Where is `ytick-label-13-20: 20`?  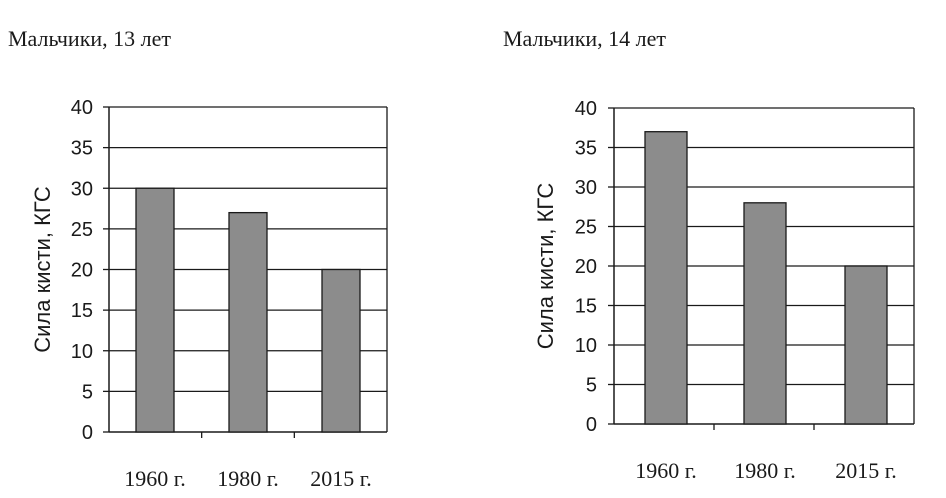 ytick-label-13-20: 20 is located at coordinates (82, 271).